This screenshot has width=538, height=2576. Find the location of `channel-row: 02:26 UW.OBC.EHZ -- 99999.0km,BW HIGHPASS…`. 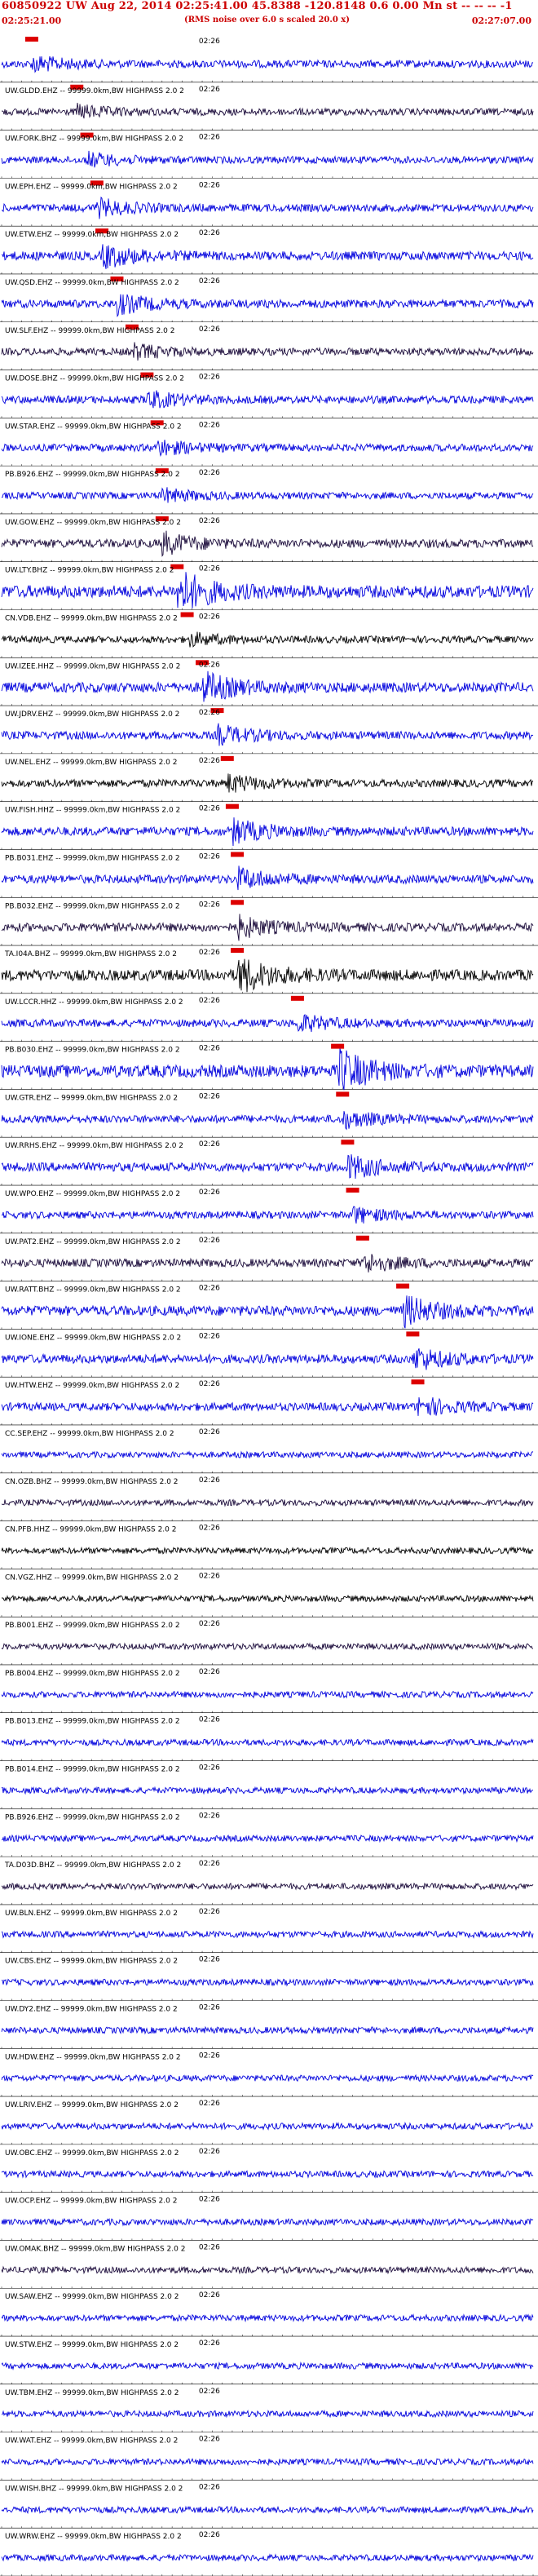

channel-row: 02:26 UW.OBC.EHZ -- 99999.0km,BW HIGHPASS… is located at coordinates (269, 2170).